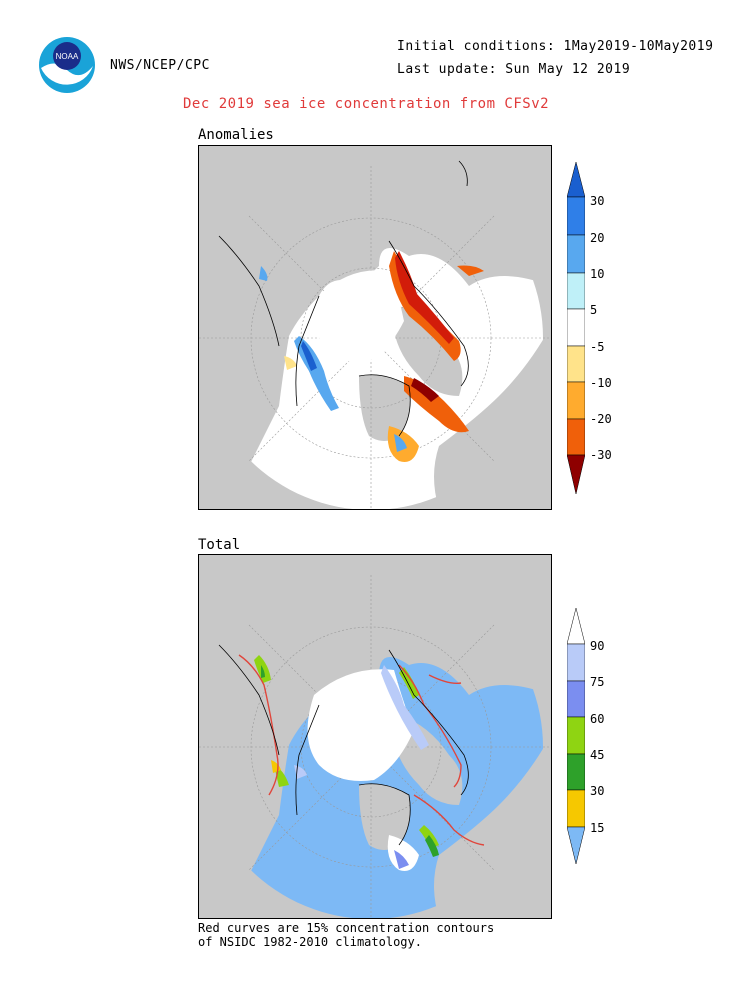 The image size is (750, 999). I want to click on initial-conditions: Initial conditions: 1May2019-10May2019, so click(555, 46).